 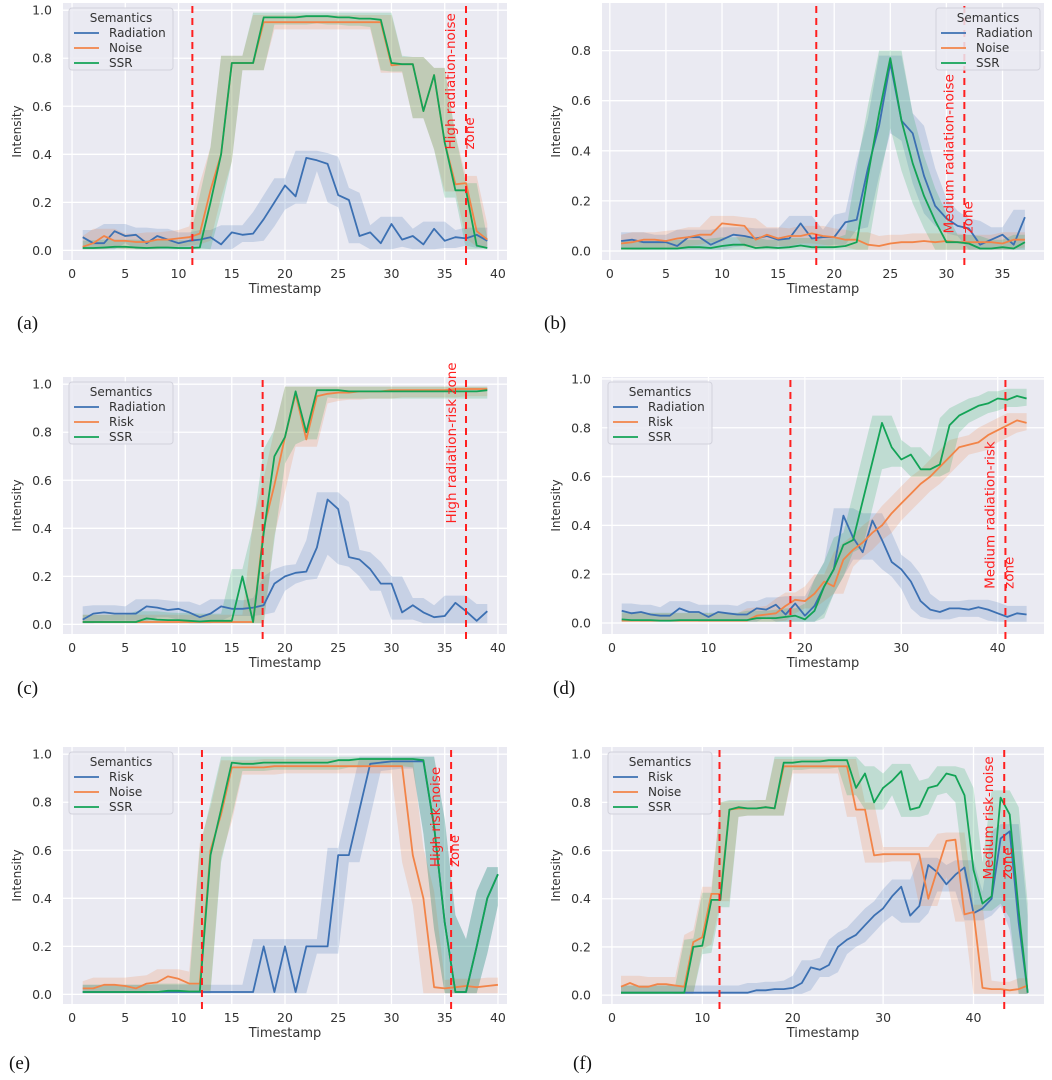 I want to click on series-line-radiation, so click(x=285, y=560).